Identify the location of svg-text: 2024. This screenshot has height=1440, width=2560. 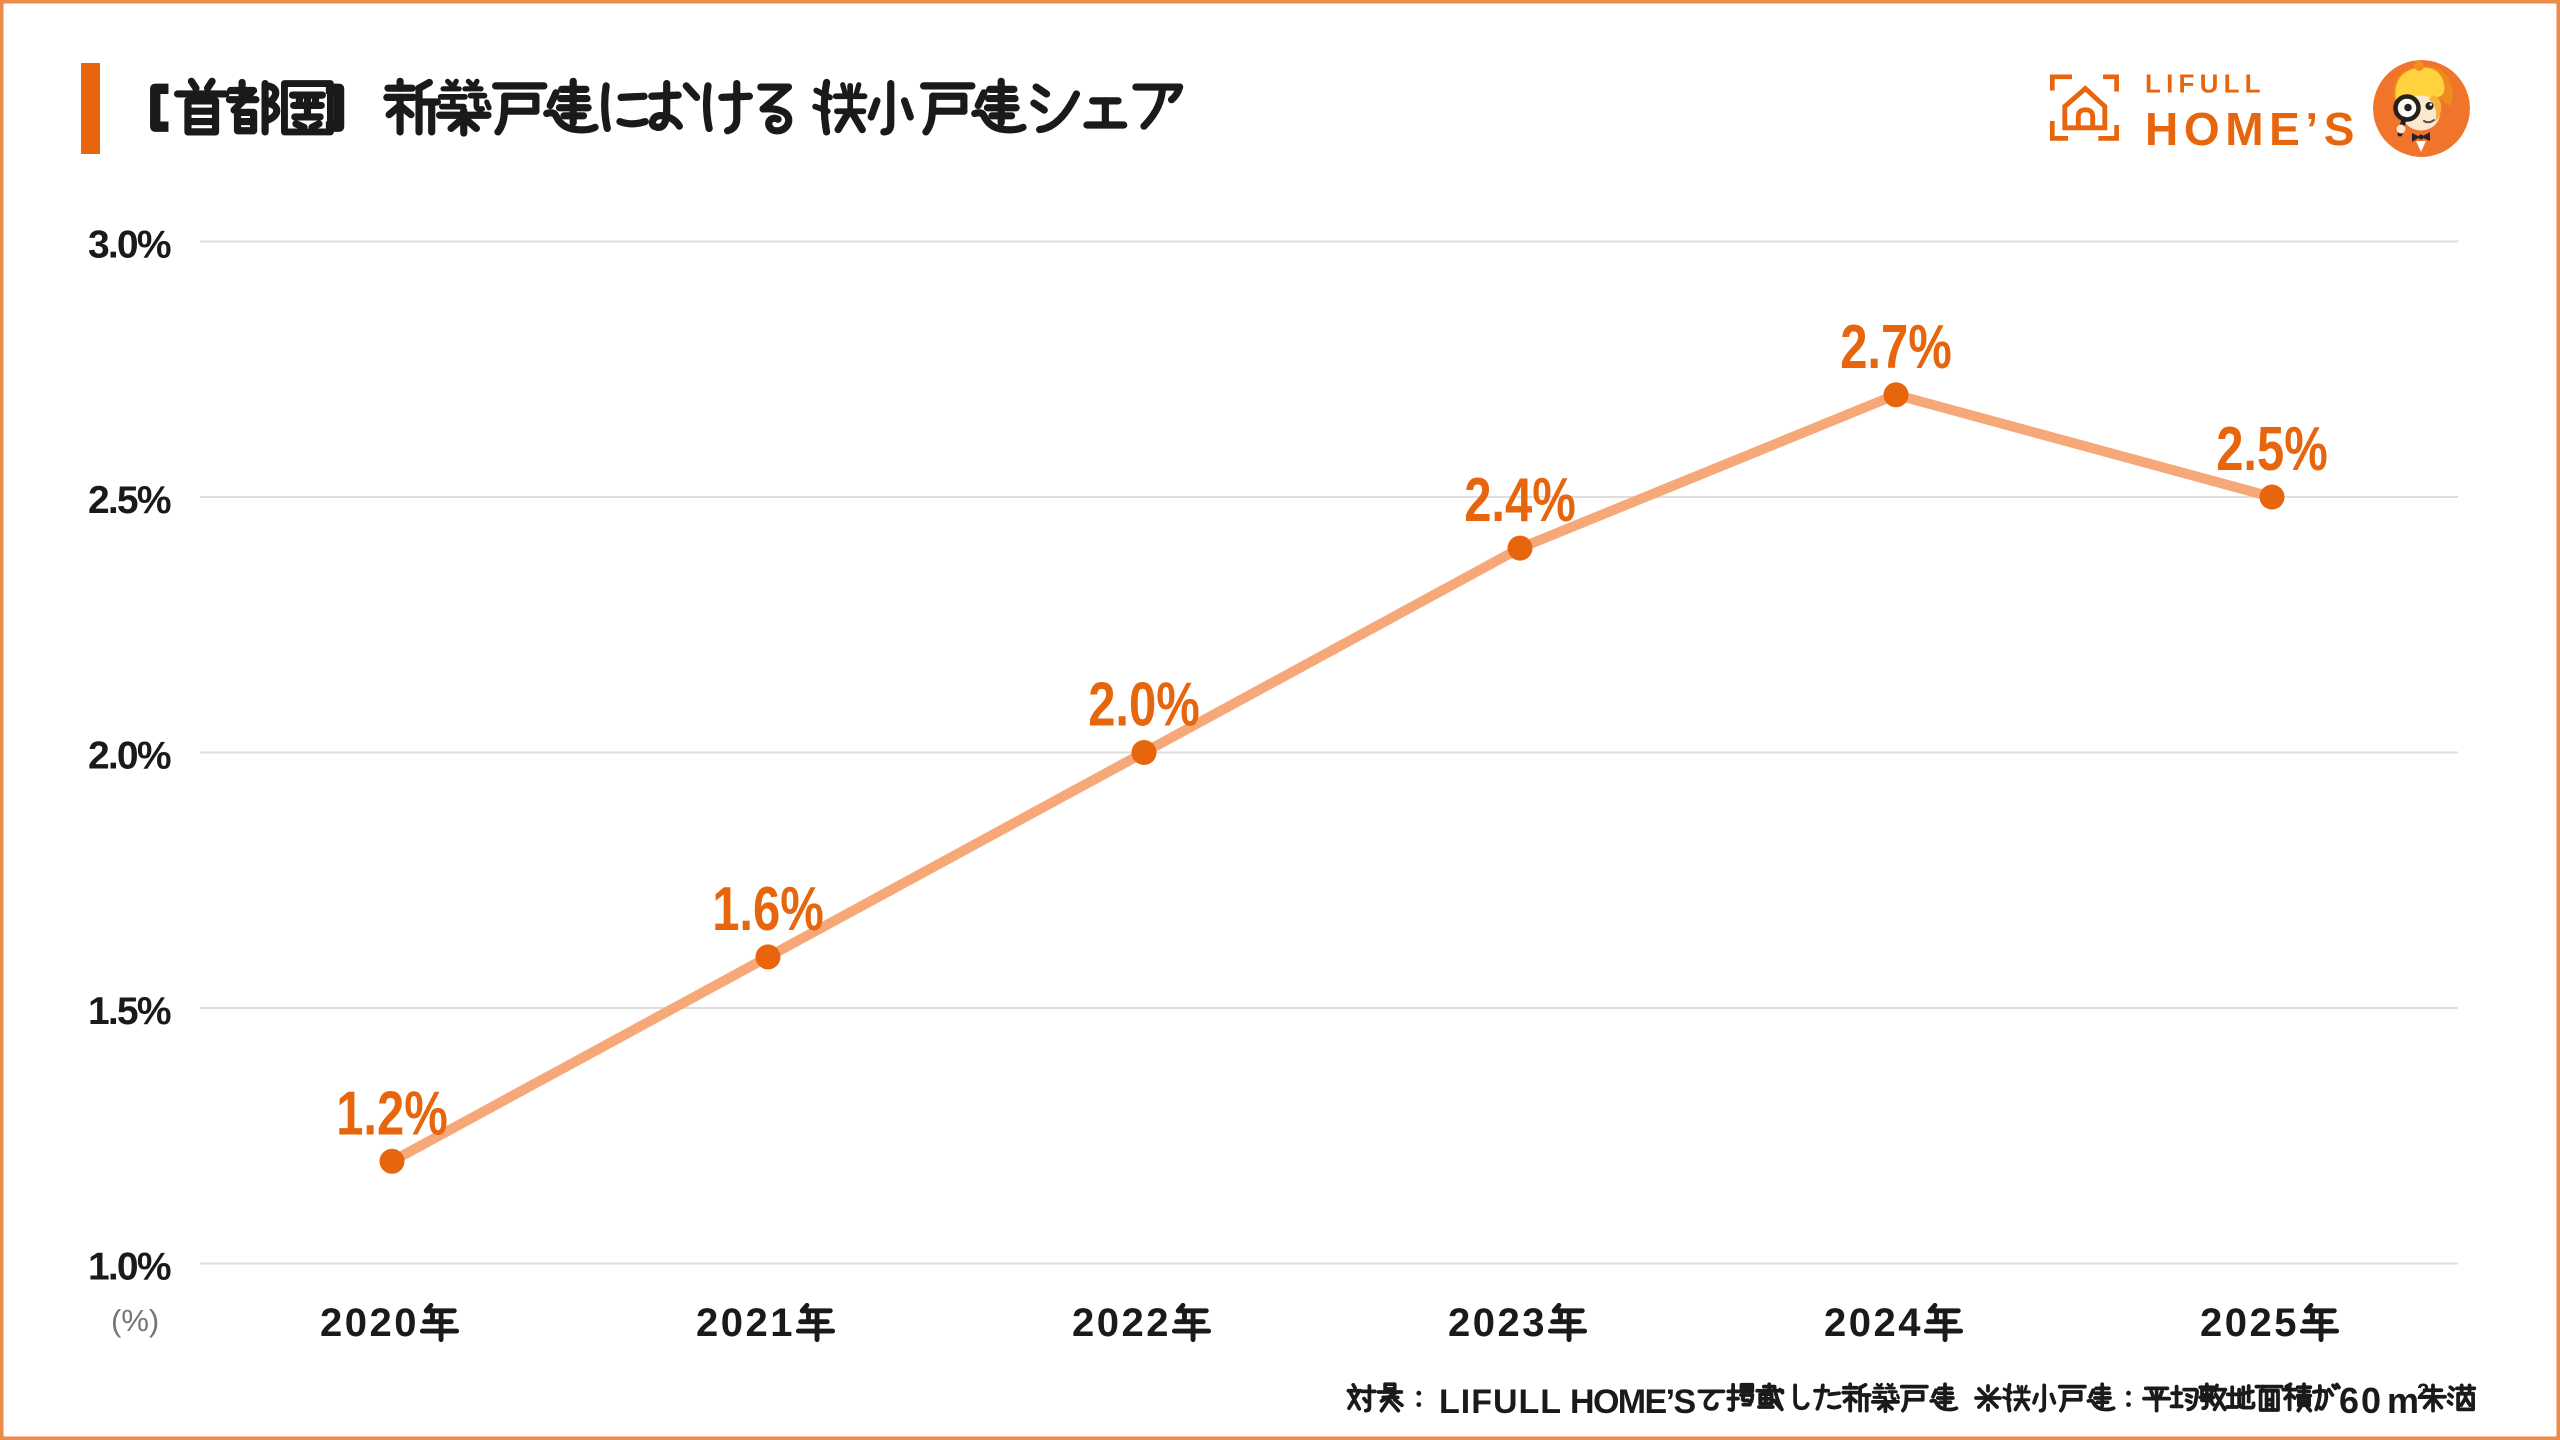
(1873, 1323).